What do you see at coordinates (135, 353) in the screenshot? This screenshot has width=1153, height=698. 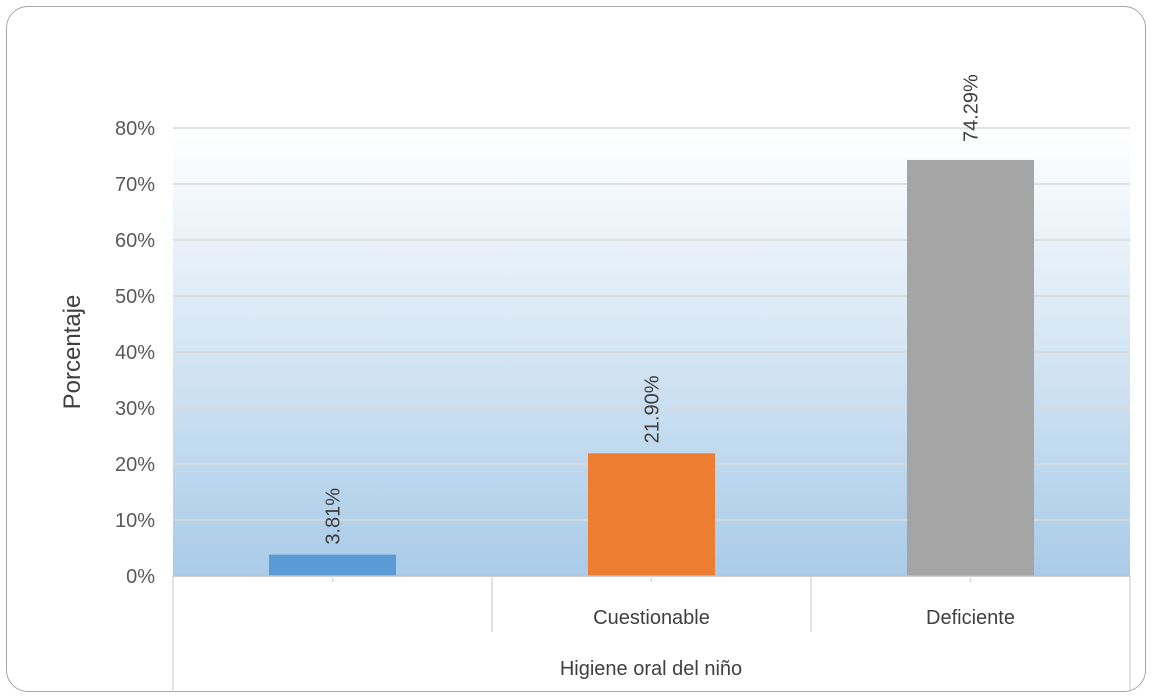 I see `y-tick-label: 40%` at bounding box center [135, 353].